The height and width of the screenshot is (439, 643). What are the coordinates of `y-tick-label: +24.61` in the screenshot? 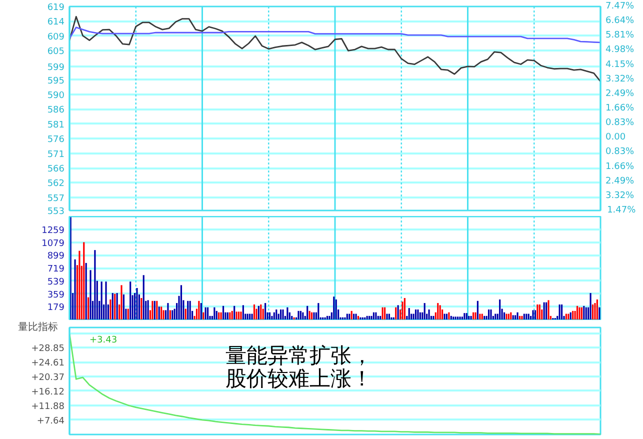 It's located at (48, 363).